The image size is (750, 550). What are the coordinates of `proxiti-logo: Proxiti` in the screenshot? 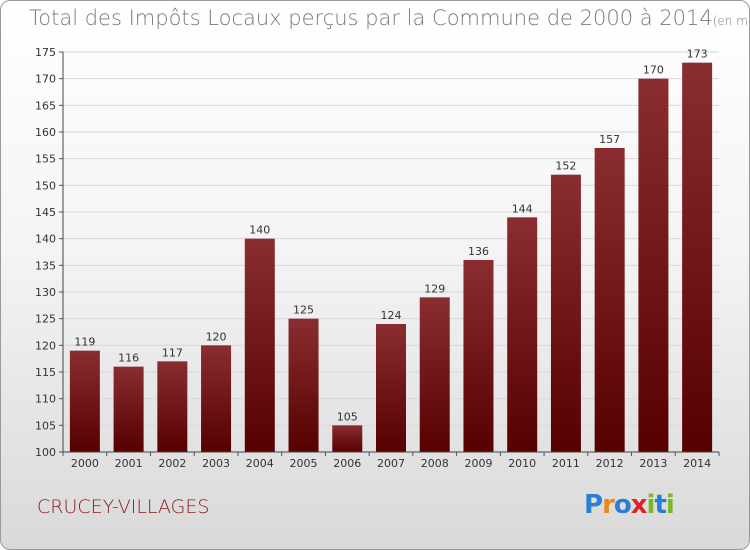 It's located at (629, 505).